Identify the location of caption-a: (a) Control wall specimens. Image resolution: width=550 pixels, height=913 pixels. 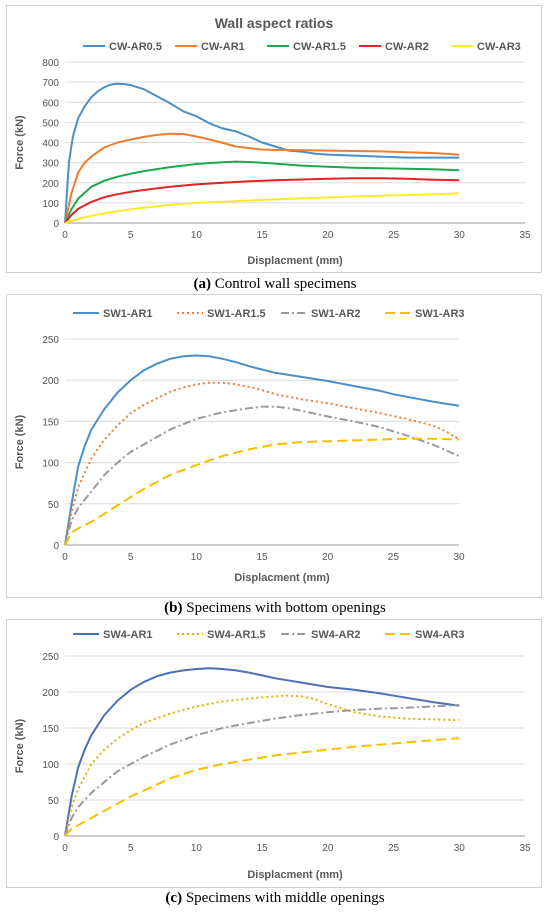
(275, 284).